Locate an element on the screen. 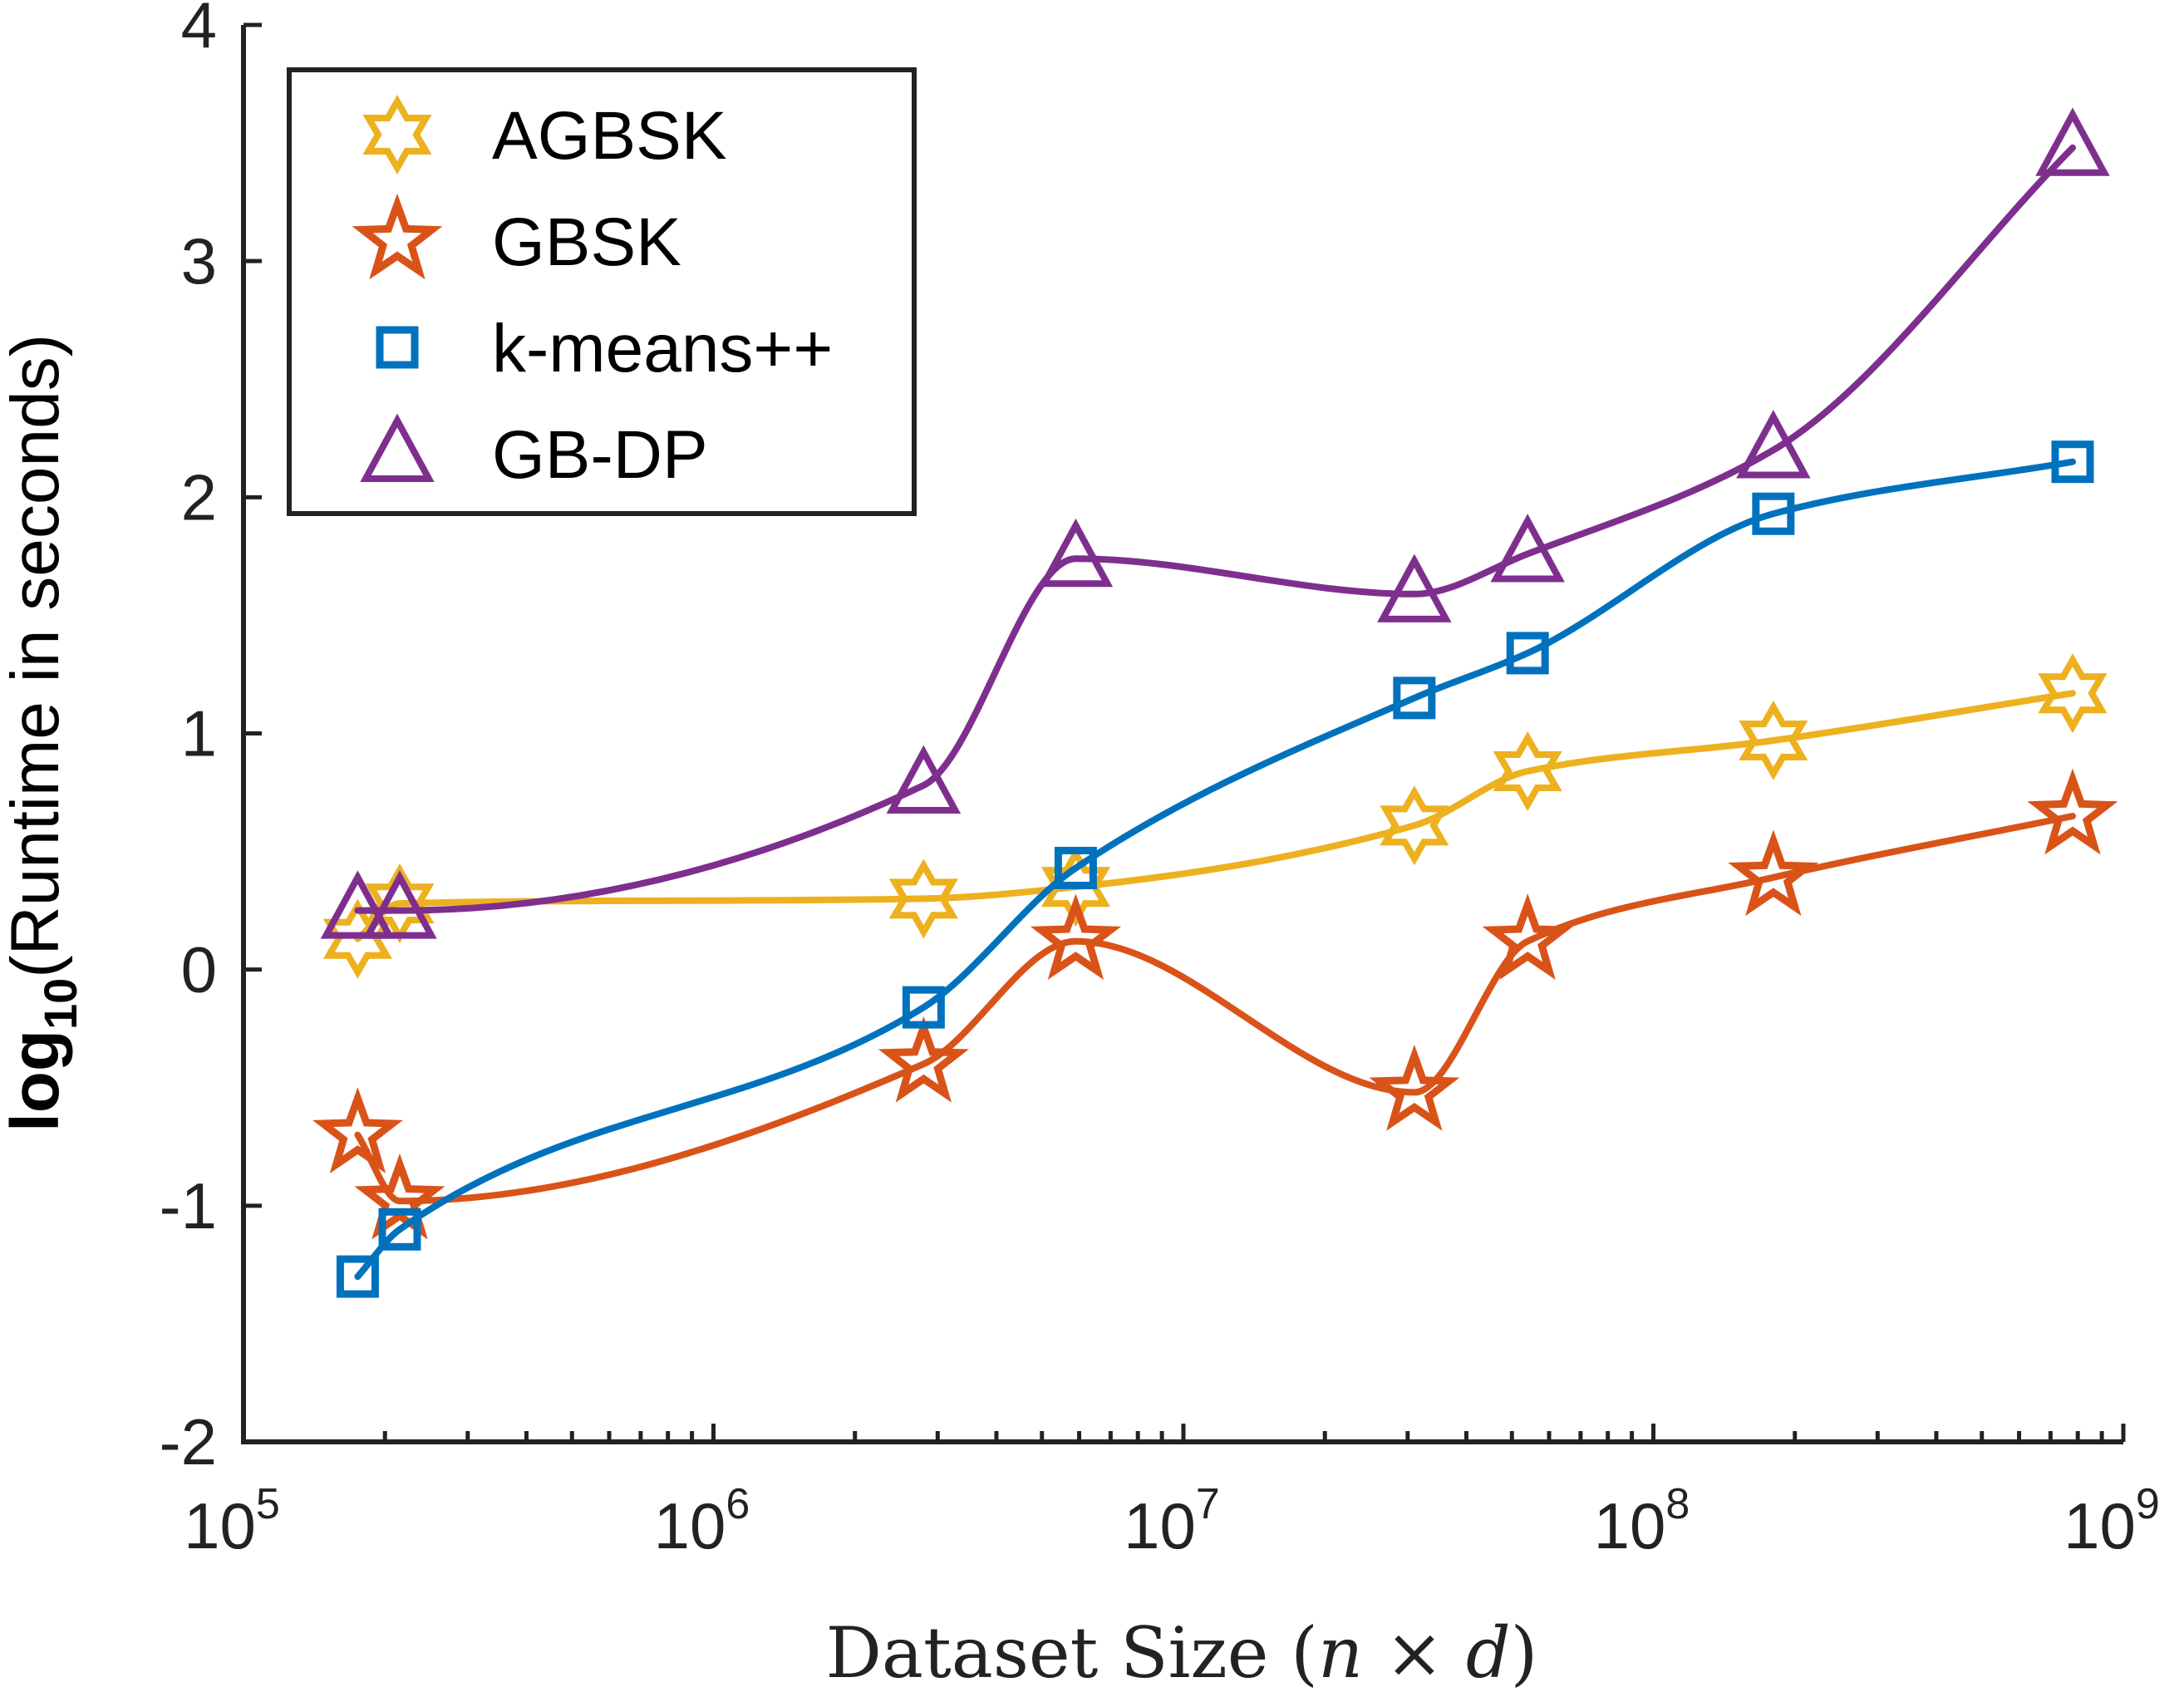  x-axis-label-n: n is located at coordinates (1340, 1653).